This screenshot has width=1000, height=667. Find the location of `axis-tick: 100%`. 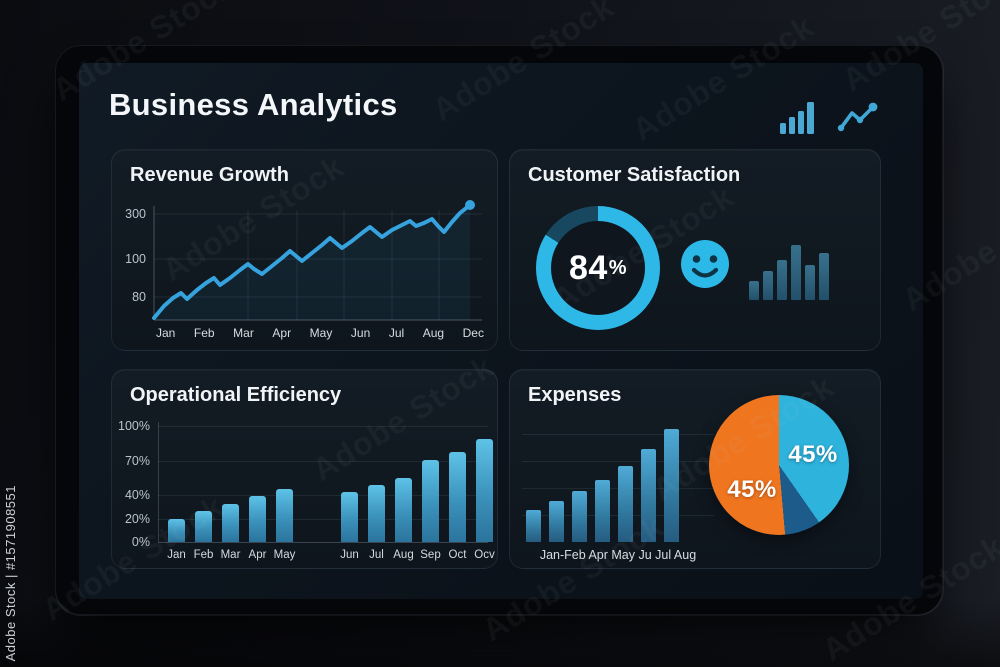

axis-tick: 100% is located at coordinates (134, 426).